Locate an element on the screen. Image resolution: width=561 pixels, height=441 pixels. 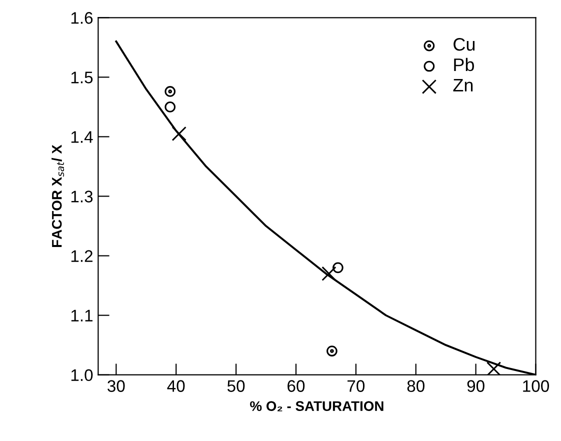
y-tick-label: 1.1 is located at coordinates (82, 316).